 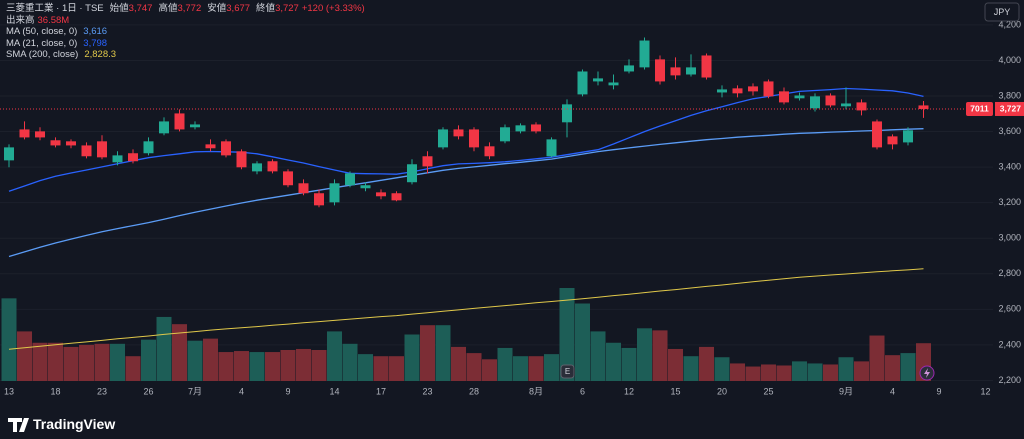 I want to click on earnings-icon, so click(x=567, y=371).